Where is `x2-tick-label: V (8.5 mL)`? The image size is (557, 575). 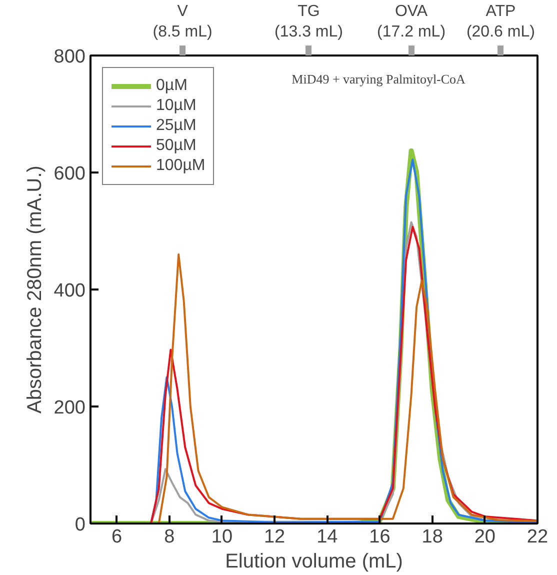
x2-tick-label: V (8.5 mL) is located at coordinates (182, 21).